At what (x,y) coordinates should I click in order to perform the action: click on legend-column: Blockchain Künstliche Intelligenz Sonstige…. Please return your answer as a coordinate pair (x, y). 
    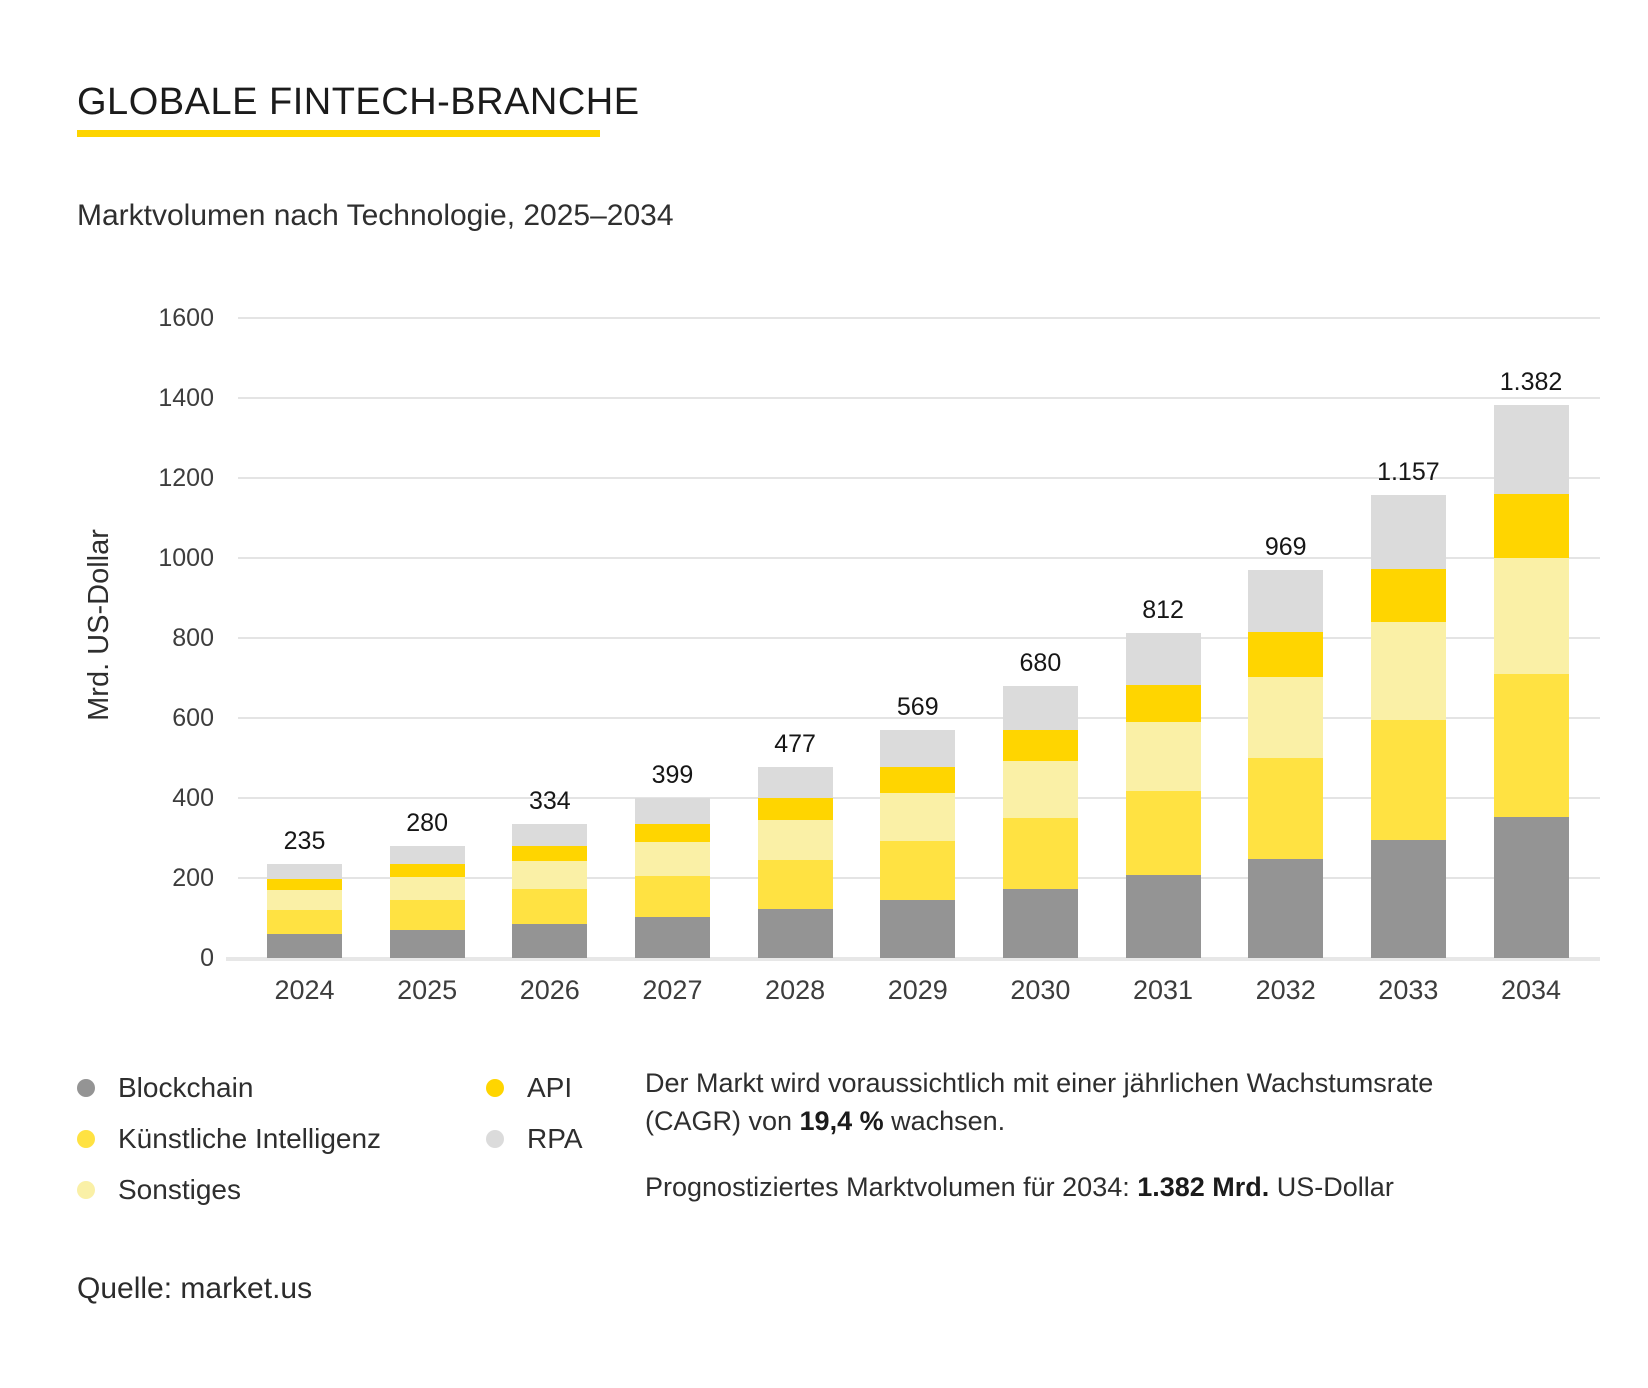
    Looking at the image, I should click on (281, 1138).